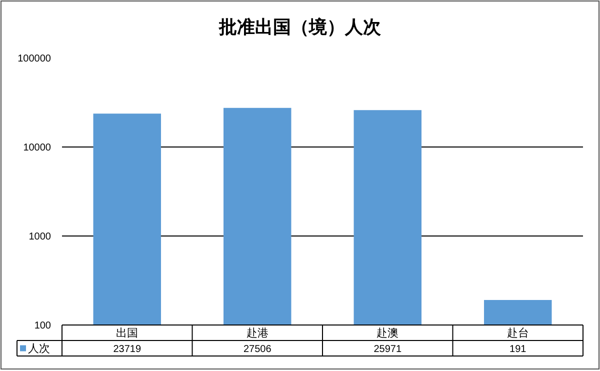 The width and height of the screenshot is (600, 371). I want to click on chart-title: 批准出国（境）人次, so click(300, 27).